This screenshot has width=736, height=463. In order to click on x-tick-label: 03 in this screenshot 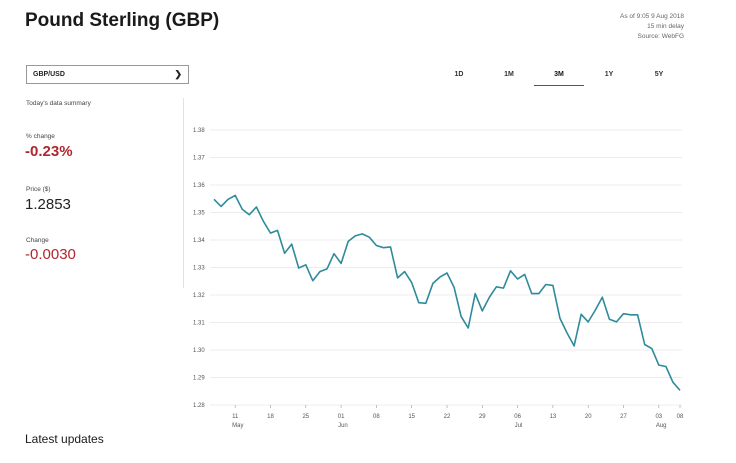, I will do `click(658, 417)`.